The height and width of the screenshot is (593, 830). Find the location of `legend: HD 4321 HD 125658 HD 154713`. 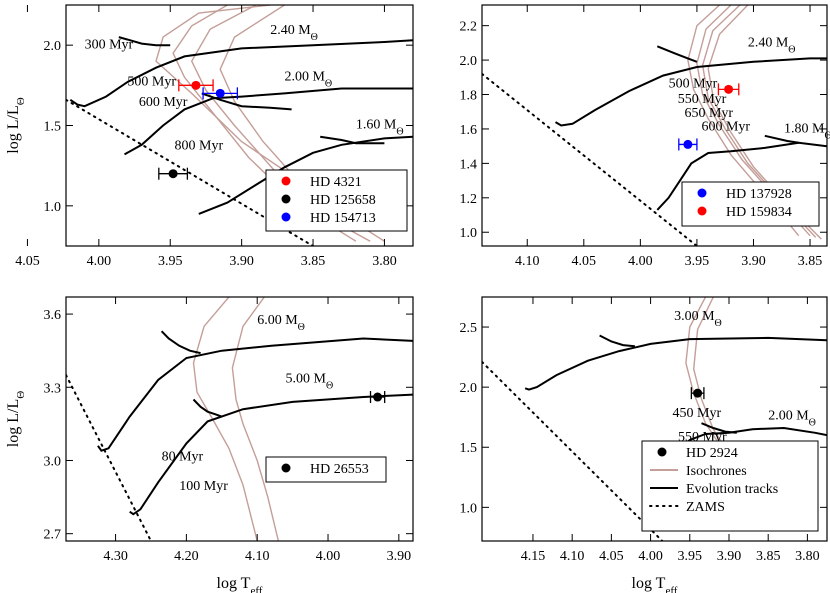

legend: HD 4321 HD 125658 HD 154713 is located at coordinates (336, 200).